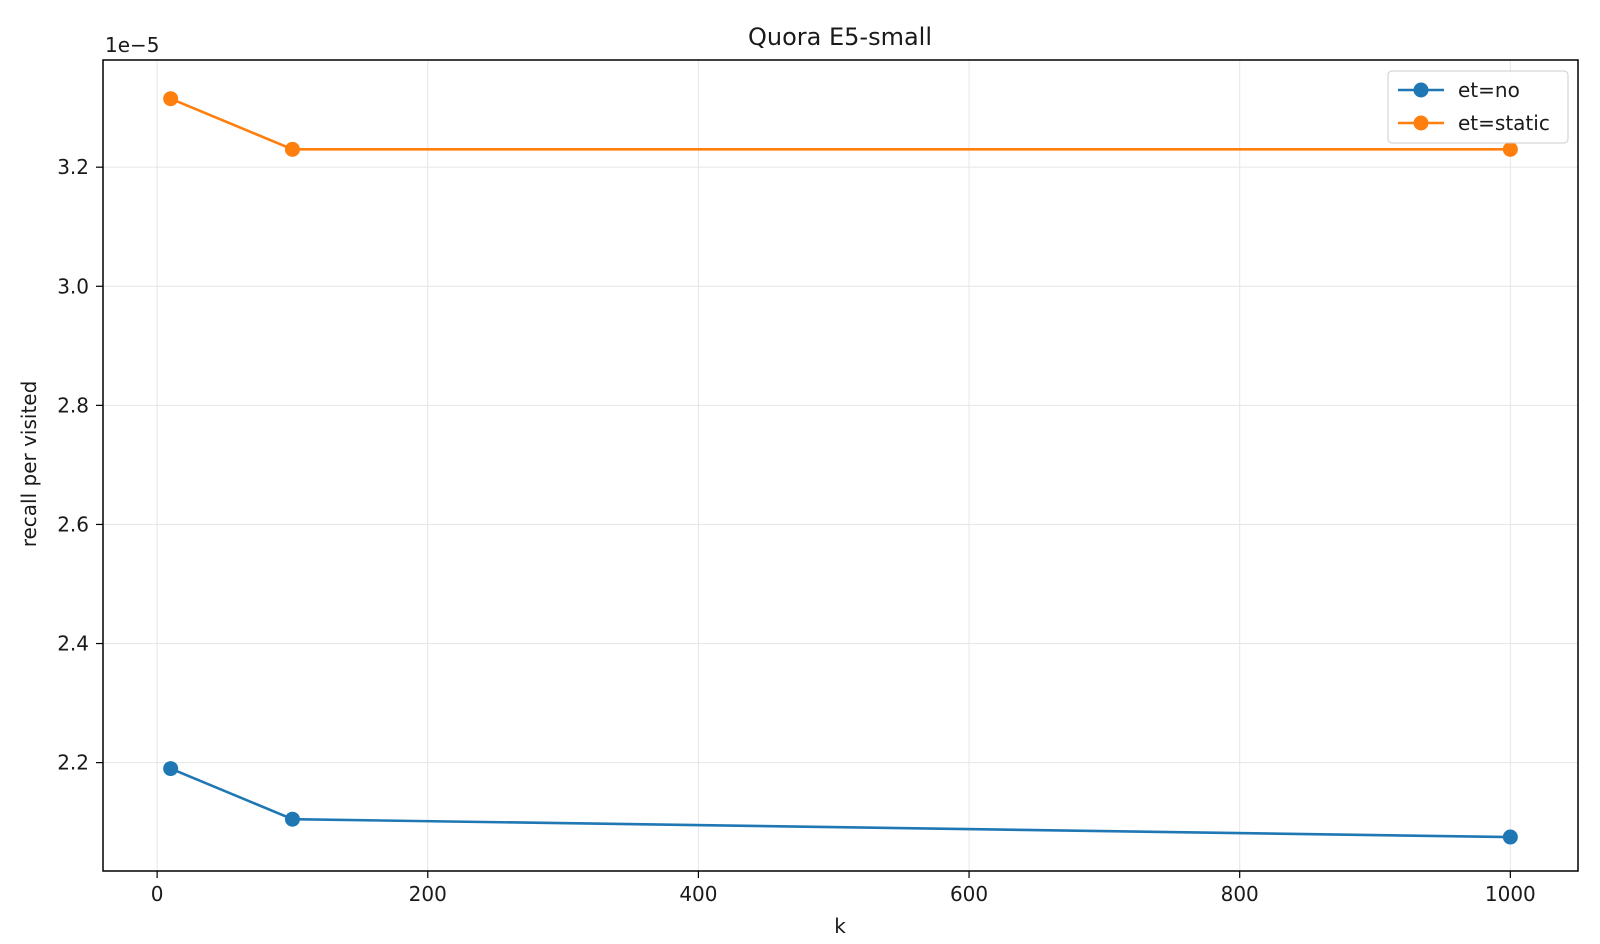 The width and height of the screenshot is (1600, 944). What do you see at coordinates (73, 286) in the screenshot?
I see `y-tick-label: 3.0` at bounding box center [73, 286].